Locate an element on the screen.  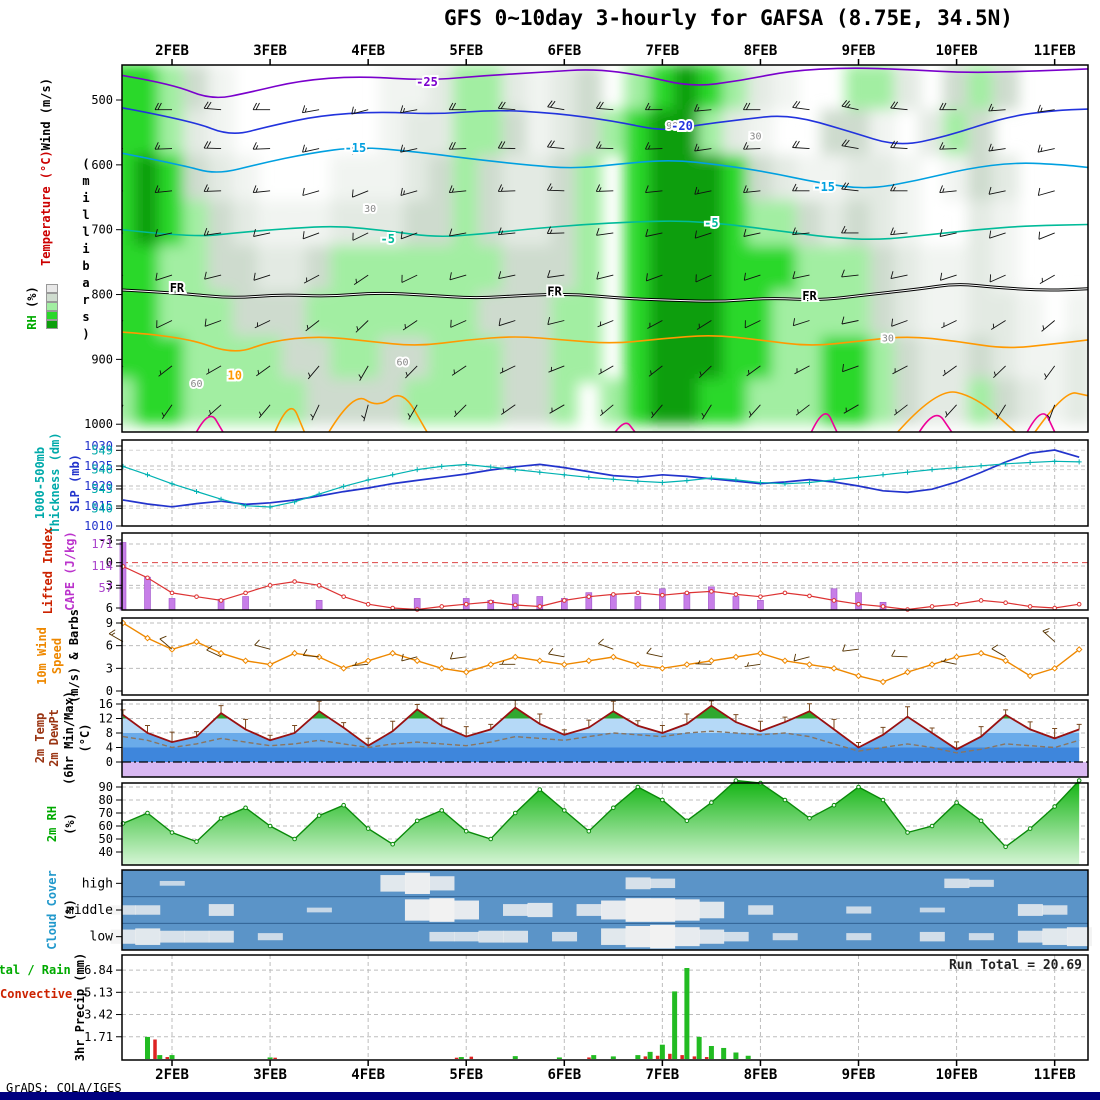
date-label-top: 3FEB is located at coordinates (270, 51).